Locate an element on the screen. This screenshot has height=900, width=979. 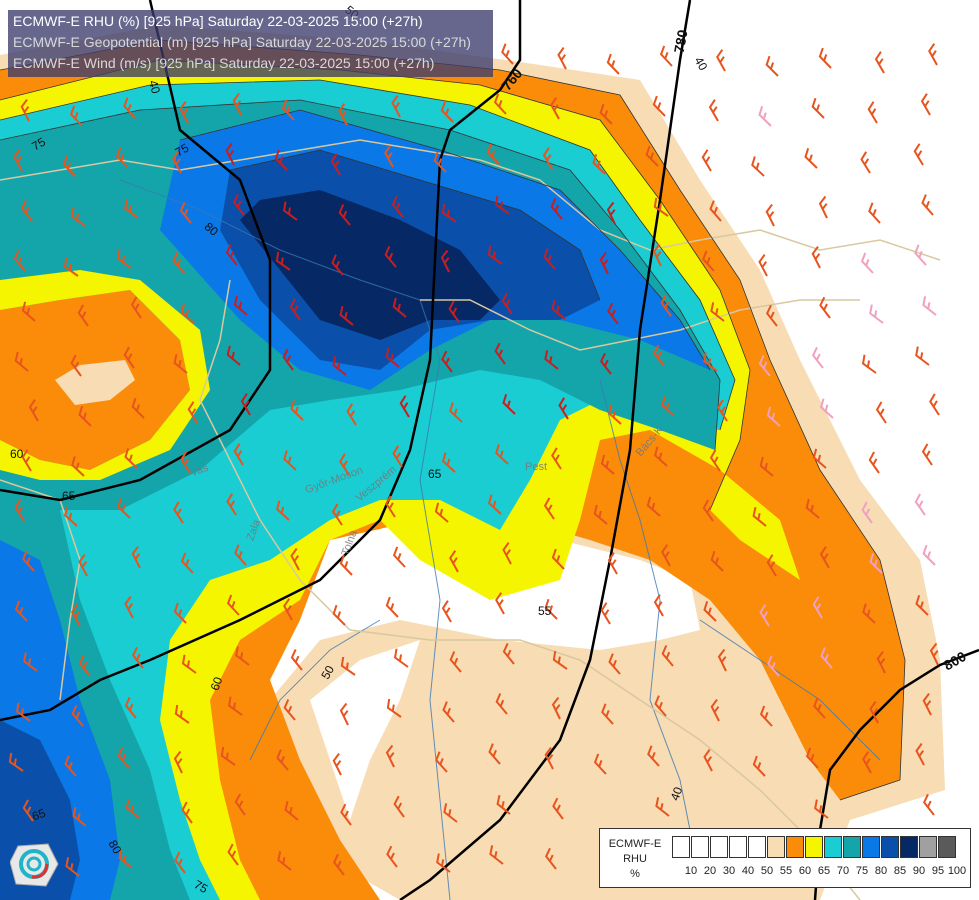
rh-west-beige is located at coordinates (95, 382).